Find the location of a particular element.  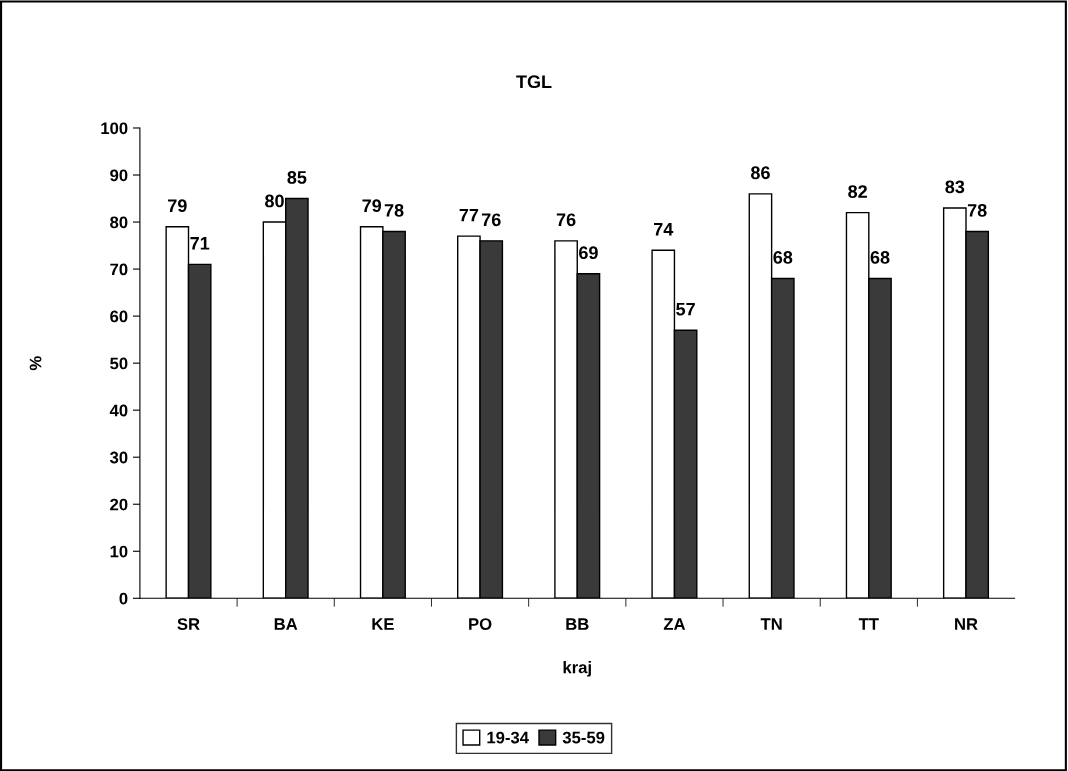

x-tick-label: KE is located at coordinates (383, 624).